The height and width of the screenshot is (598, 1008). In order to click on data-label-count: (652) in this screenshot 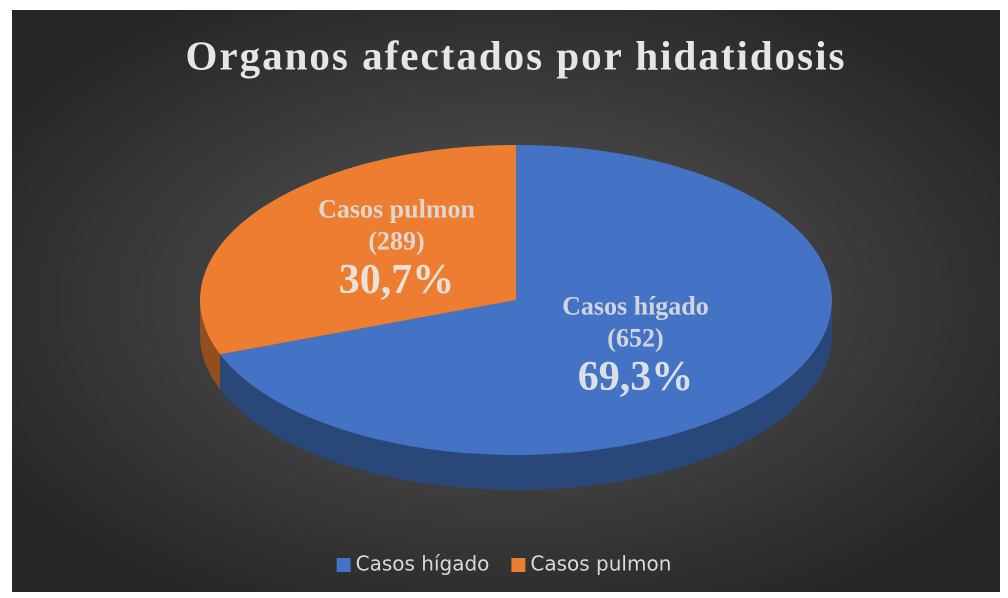, I will do `click(635, 338)`.